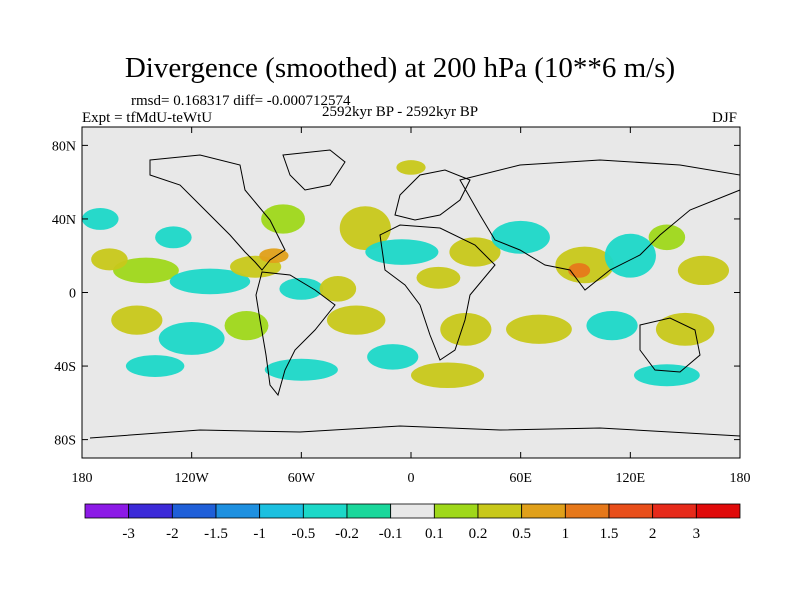 Image resolution: width=800 pixels, height=600 pixels. I want to click on coastline-africa, so click(437, 292).